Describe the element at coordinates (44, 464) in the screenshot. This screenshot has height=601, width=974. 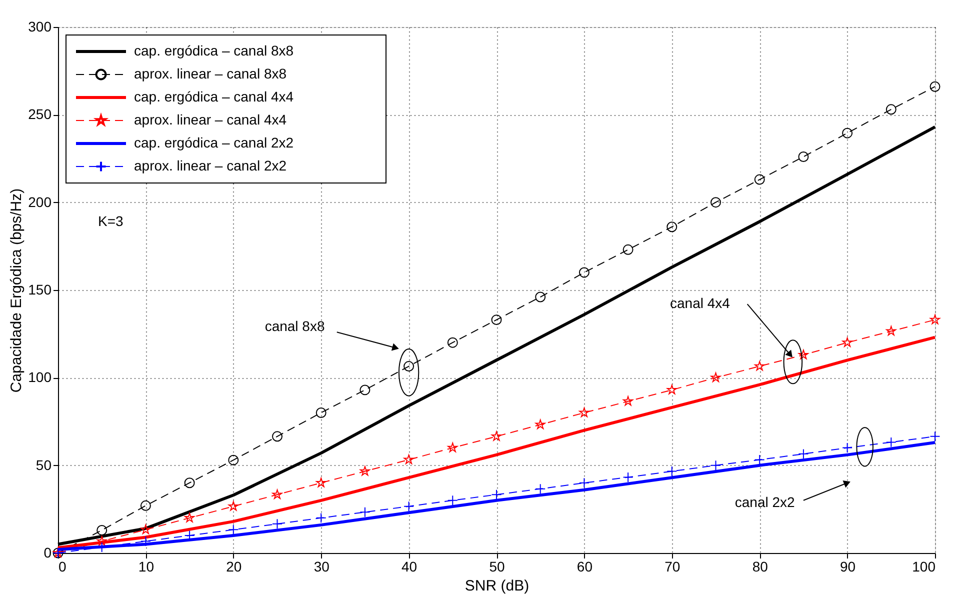
I see `y-tick-label: 50` at that location.